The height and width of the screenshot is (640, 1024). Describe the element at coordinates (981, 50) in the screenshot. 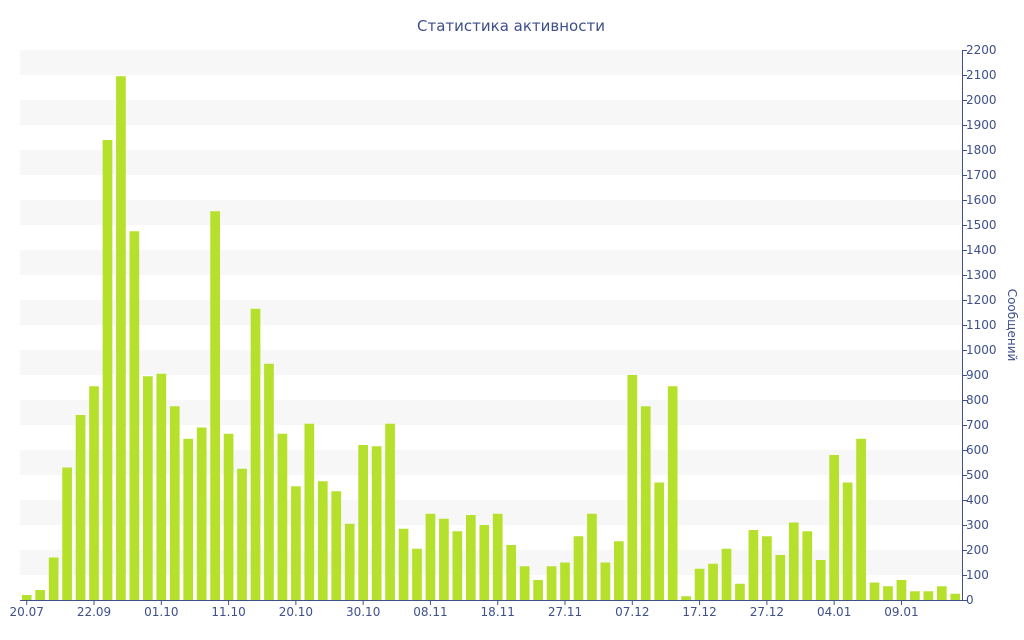

I see `y-tick-label: 2200` at that location.